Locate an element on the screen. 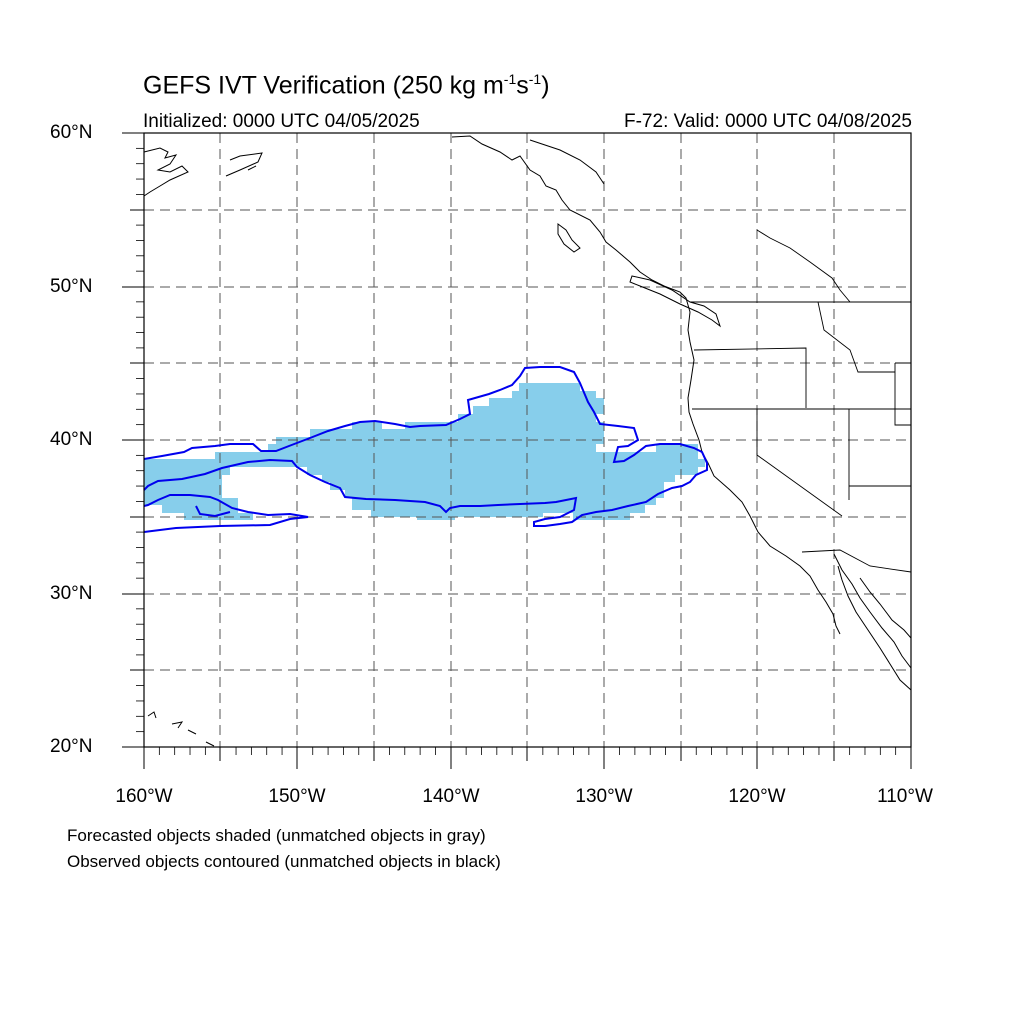 This screenshot has width=1024, height=1024. lon-label-140w: 140°W is located at coordinates (451, 796).